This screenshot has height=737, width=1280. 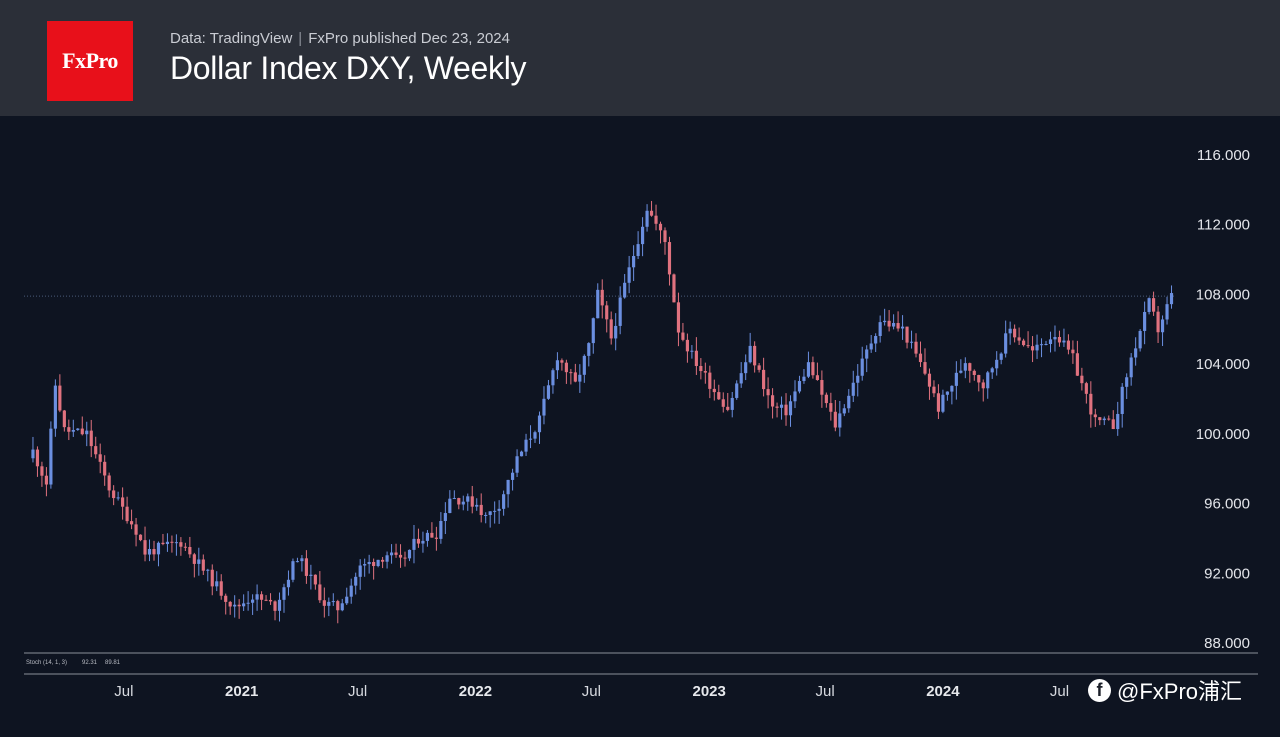 What do you see at coordinates (241, 691) in the screenshot?
I see `x-tick-label: 2021` at bounding box center [241, 691].